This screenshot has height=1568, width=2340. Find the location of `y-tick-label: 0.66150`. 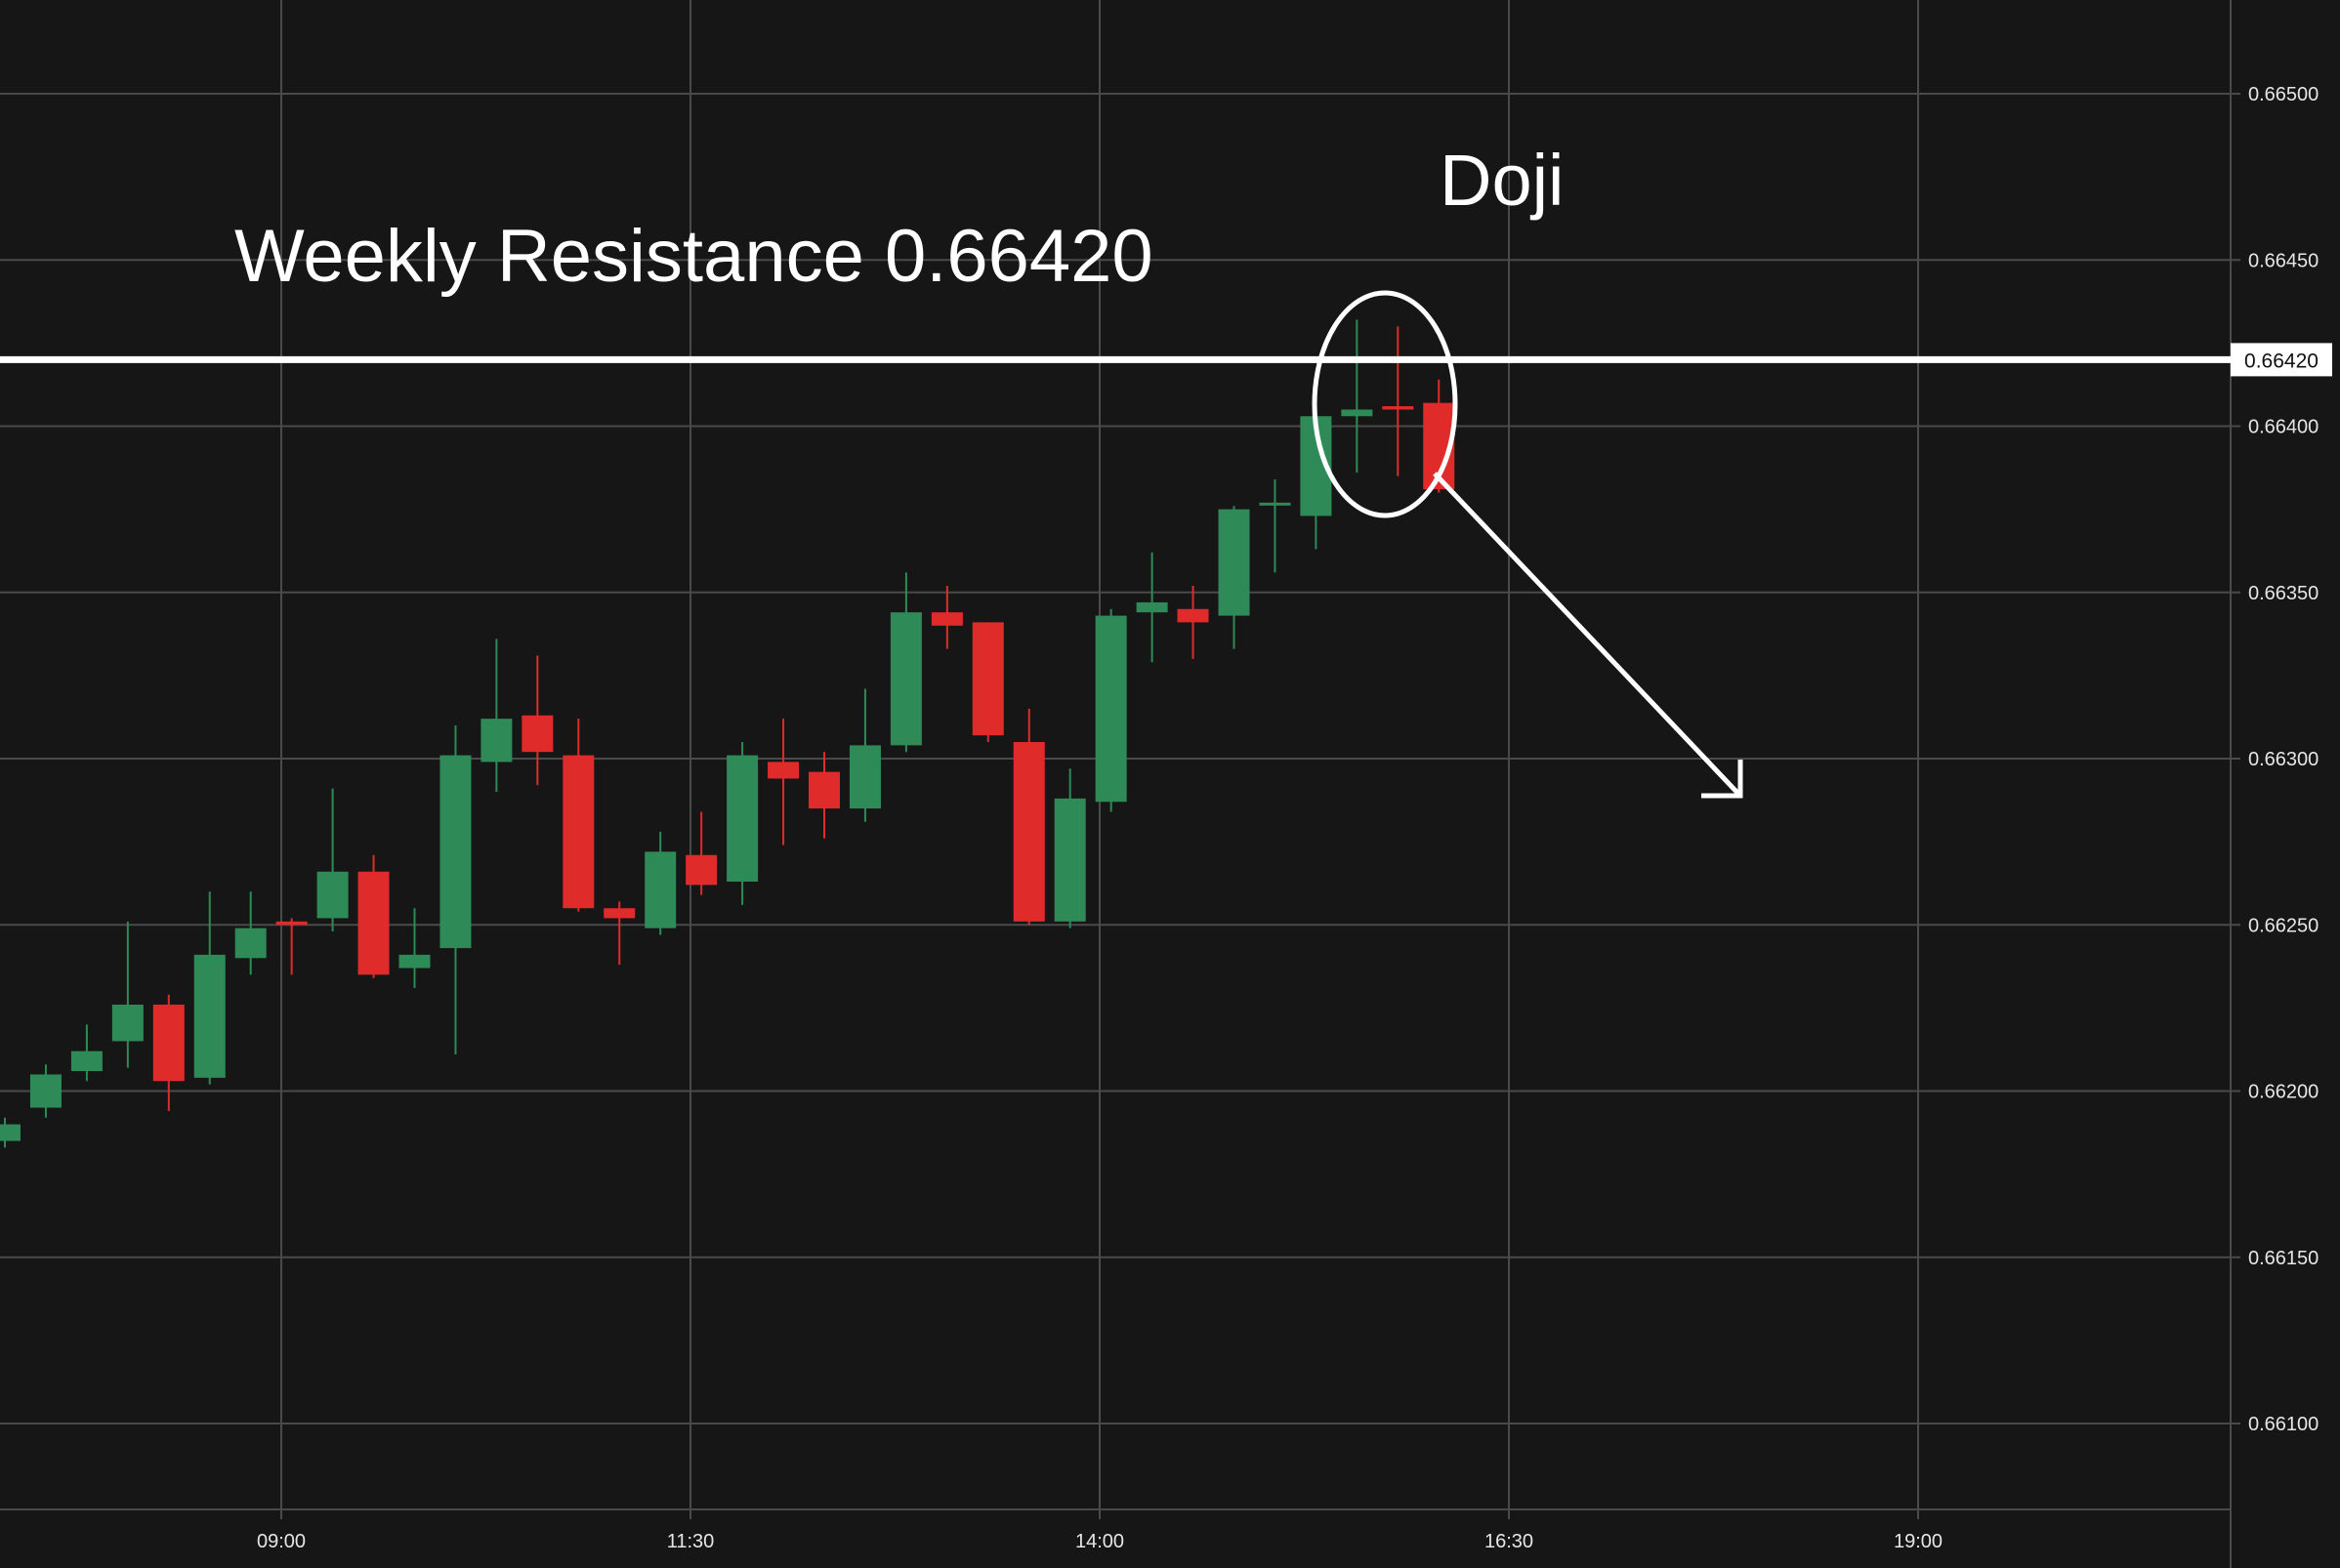

y-tick-label: 0.66150 is located at coordinates (2283, 1259).